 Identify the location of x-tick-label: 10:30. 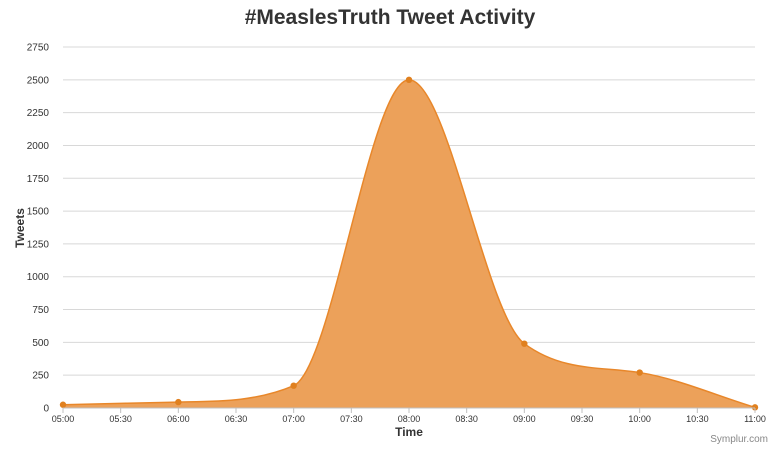
(697, 419).